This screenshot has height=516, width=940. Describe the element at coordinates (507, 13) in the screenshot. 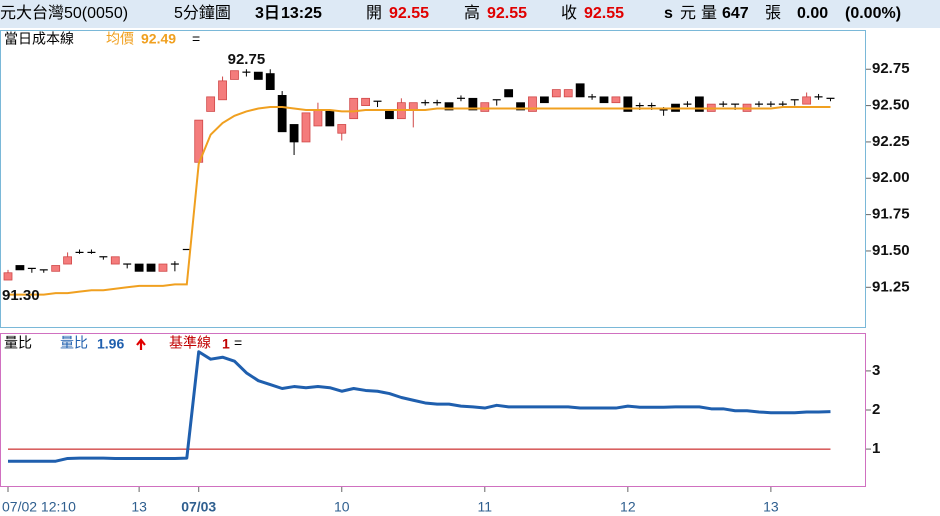

I see `high-value: 92.55` at that location.